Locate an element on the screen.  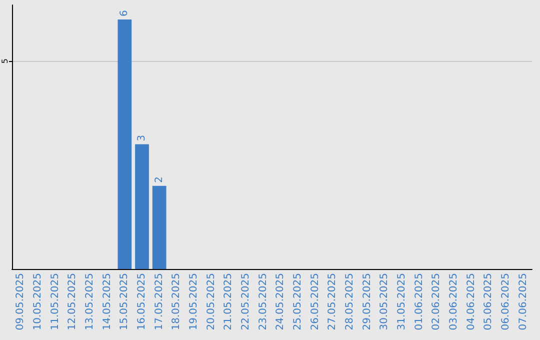
x-tick-label: 07.06.2025 is located at coordinates (523, 301).